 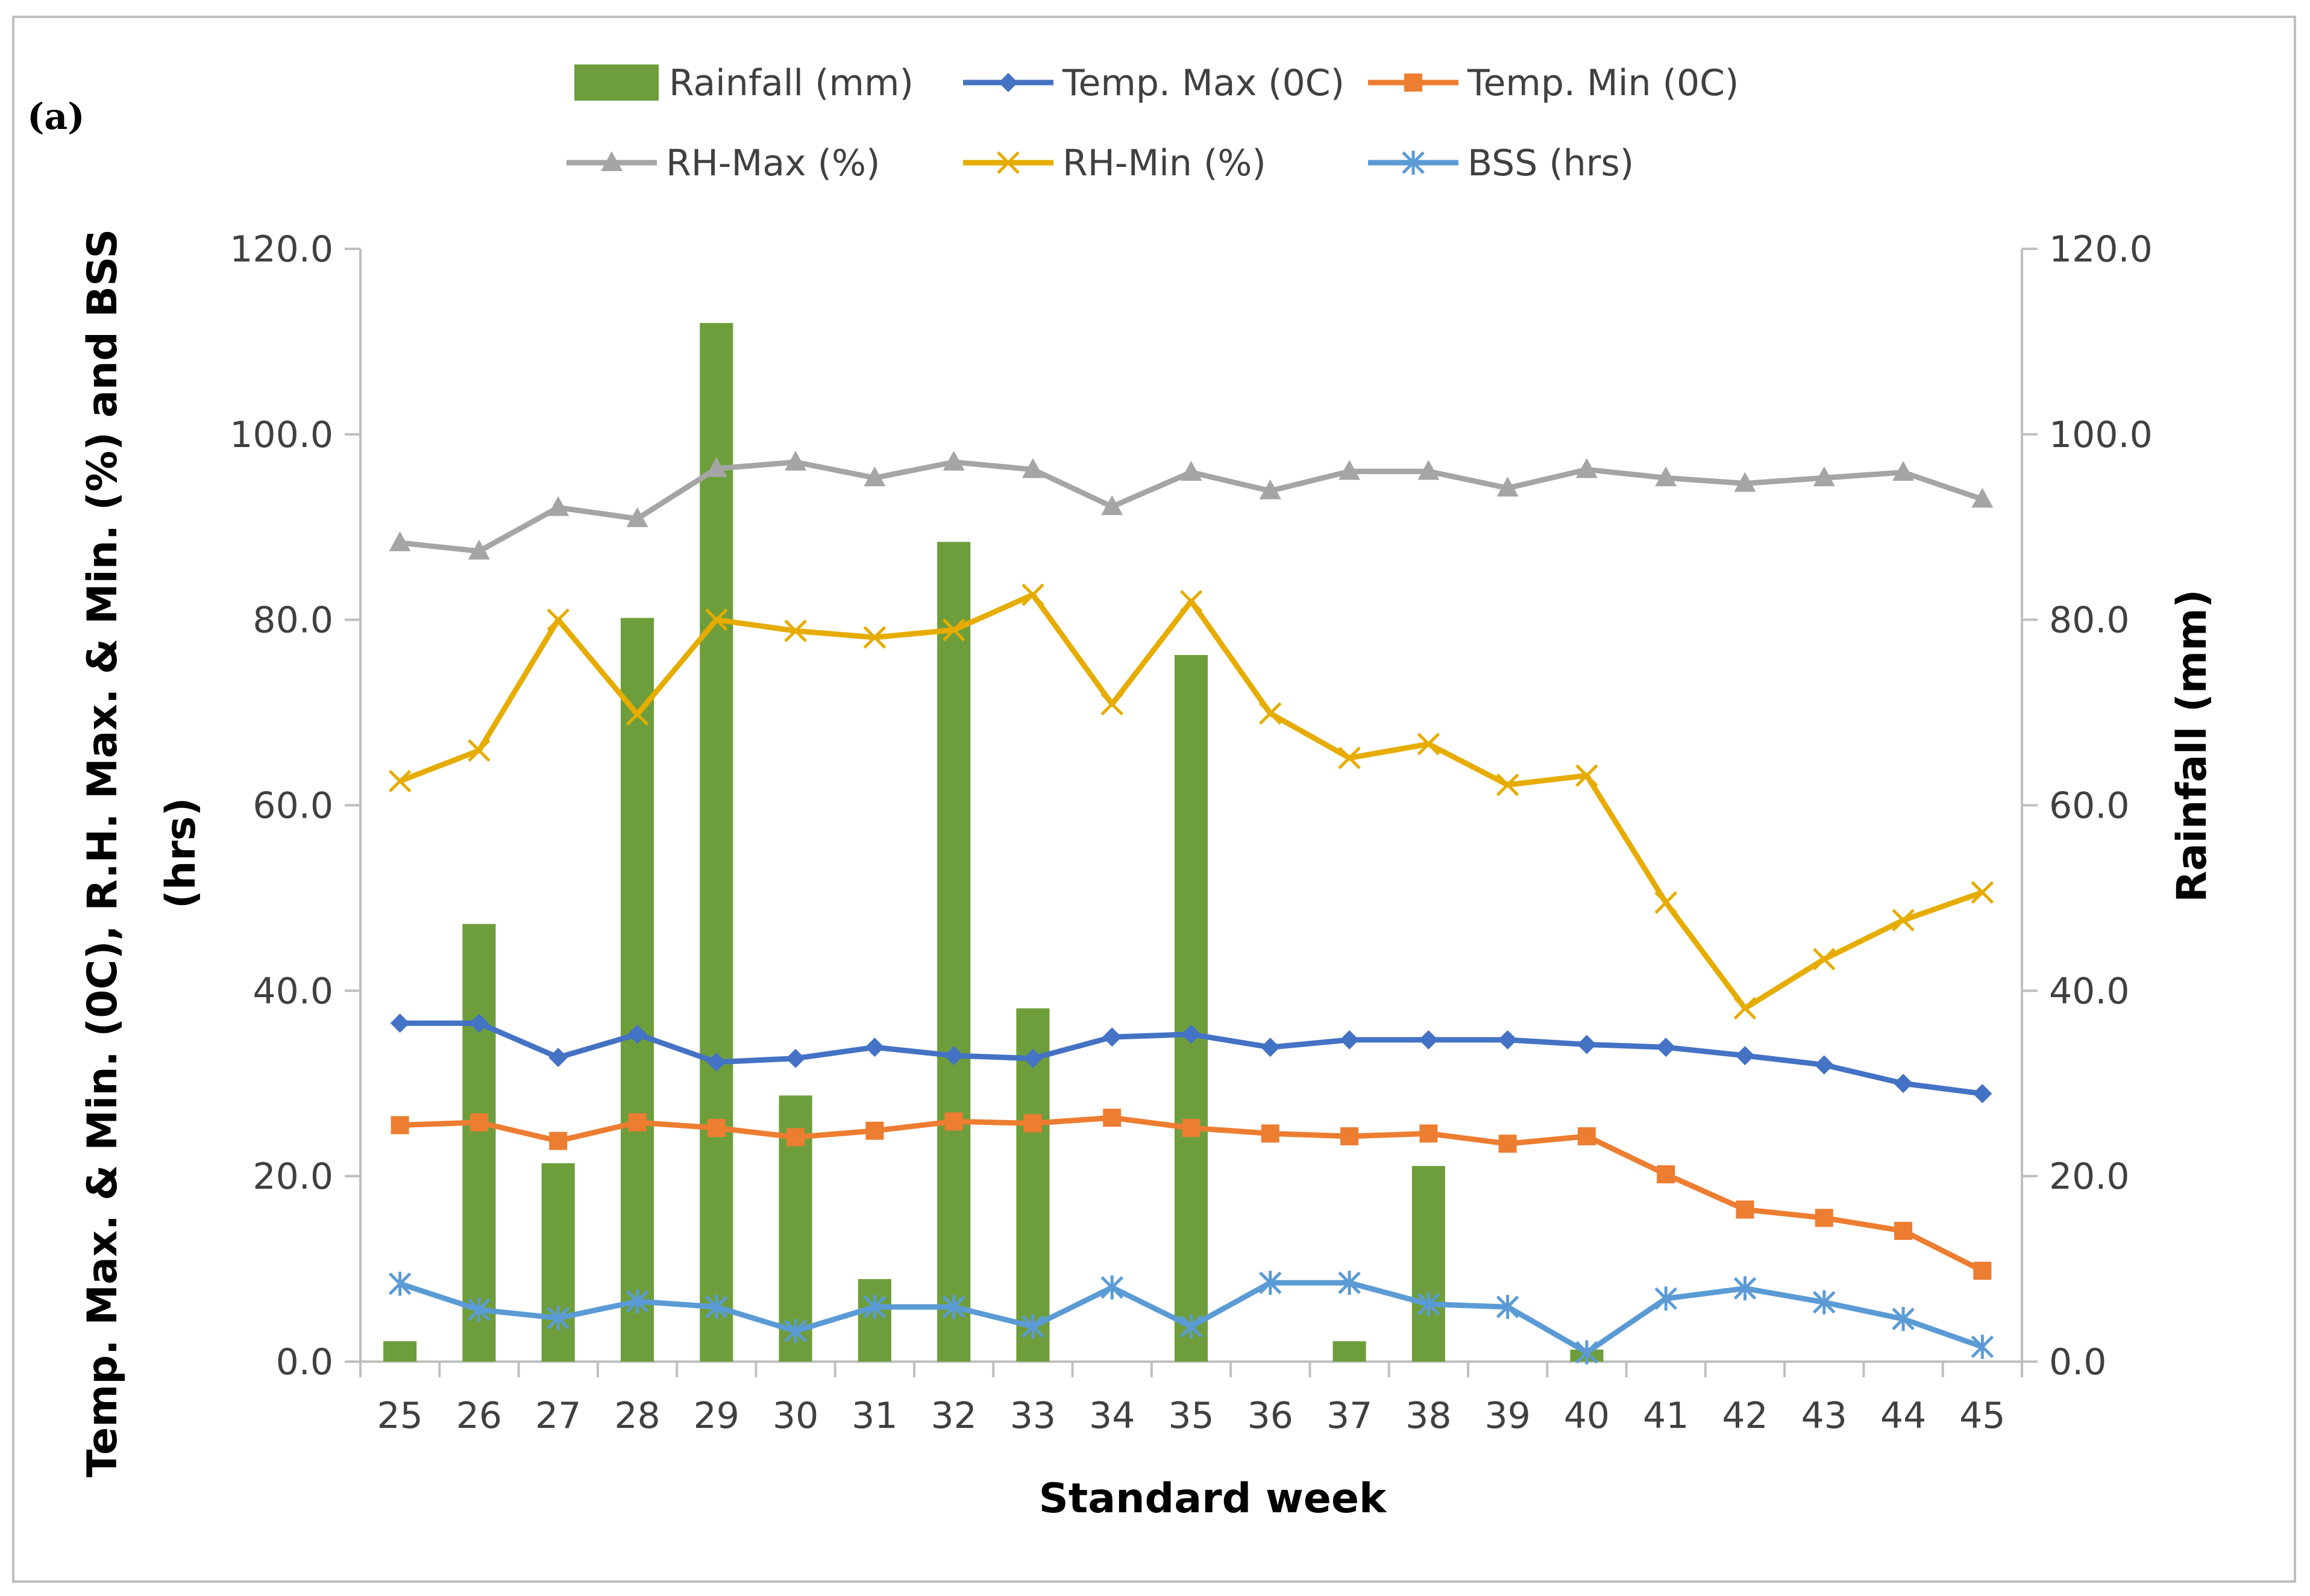 What do you see at coordinates (181, 854) in the screenshot?
I see `y-axis-left-title-line2: (hrs)` at bounding box center [181, 854].